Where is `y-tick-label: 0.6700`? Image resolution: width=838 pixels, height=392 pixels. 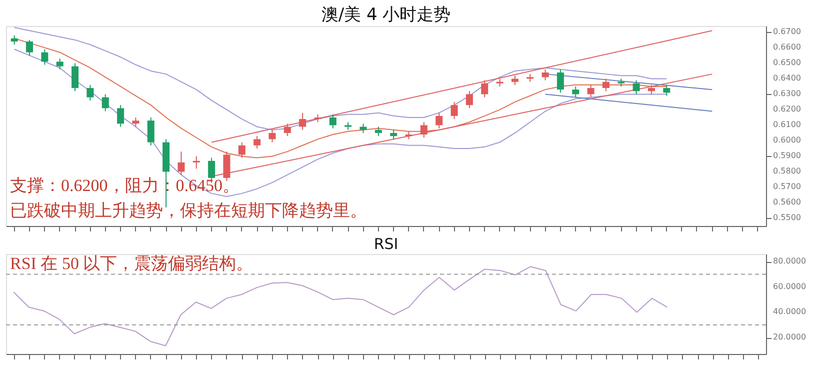
y-tick-label: 0.6700 is located at coordinates (787, 31).